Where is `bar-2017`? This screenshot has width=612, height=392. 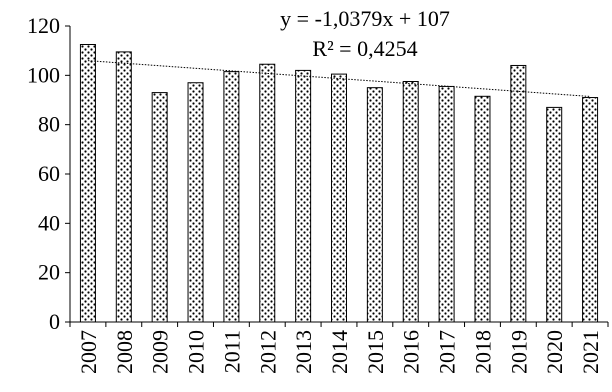 bar-2017 is located at coordinates (446, 204).